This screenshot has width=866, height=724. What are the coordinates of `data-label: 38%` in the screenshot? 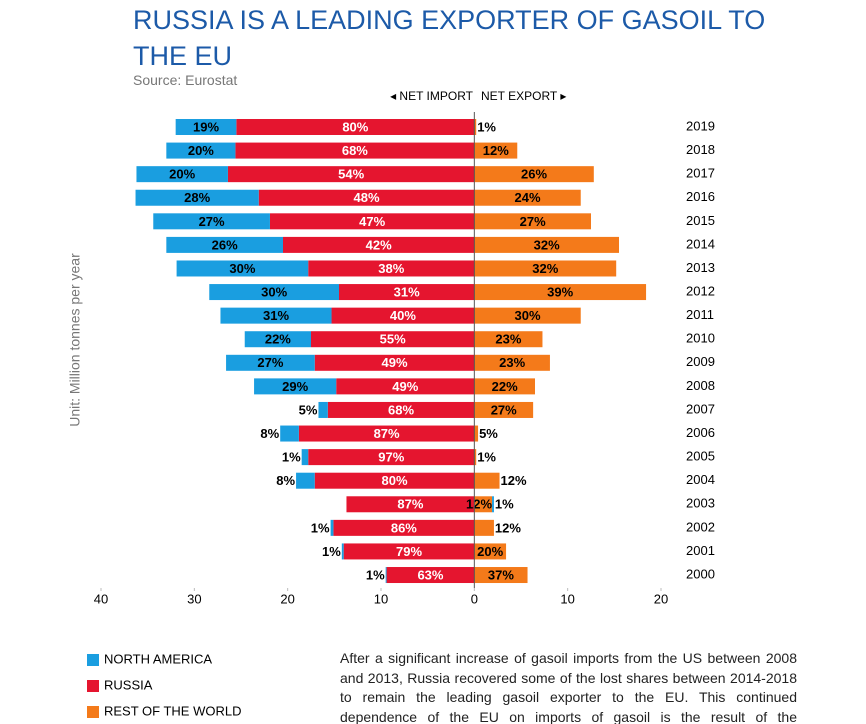 It's located at (391, 268).